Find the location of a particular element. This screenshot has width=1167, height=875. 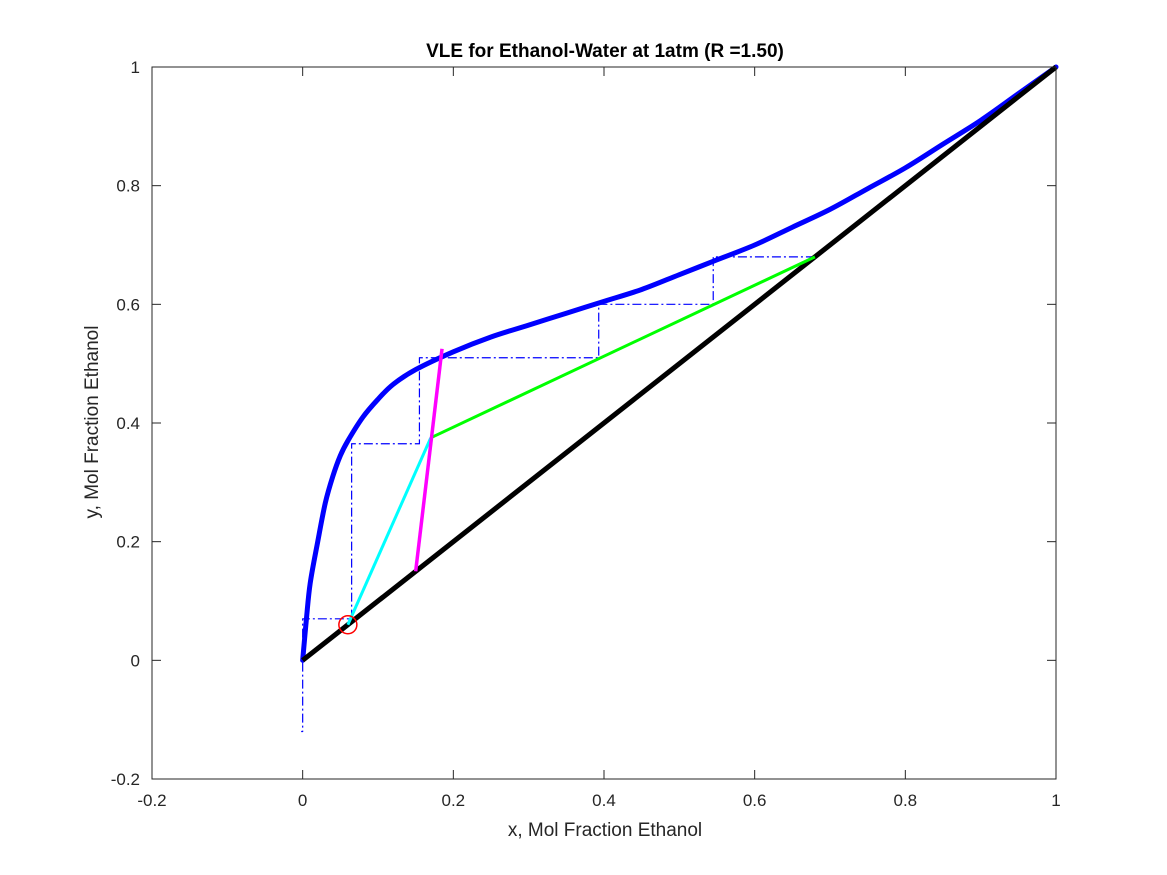

x-tick-label: -0.2 is located at coordinates (151, 800).